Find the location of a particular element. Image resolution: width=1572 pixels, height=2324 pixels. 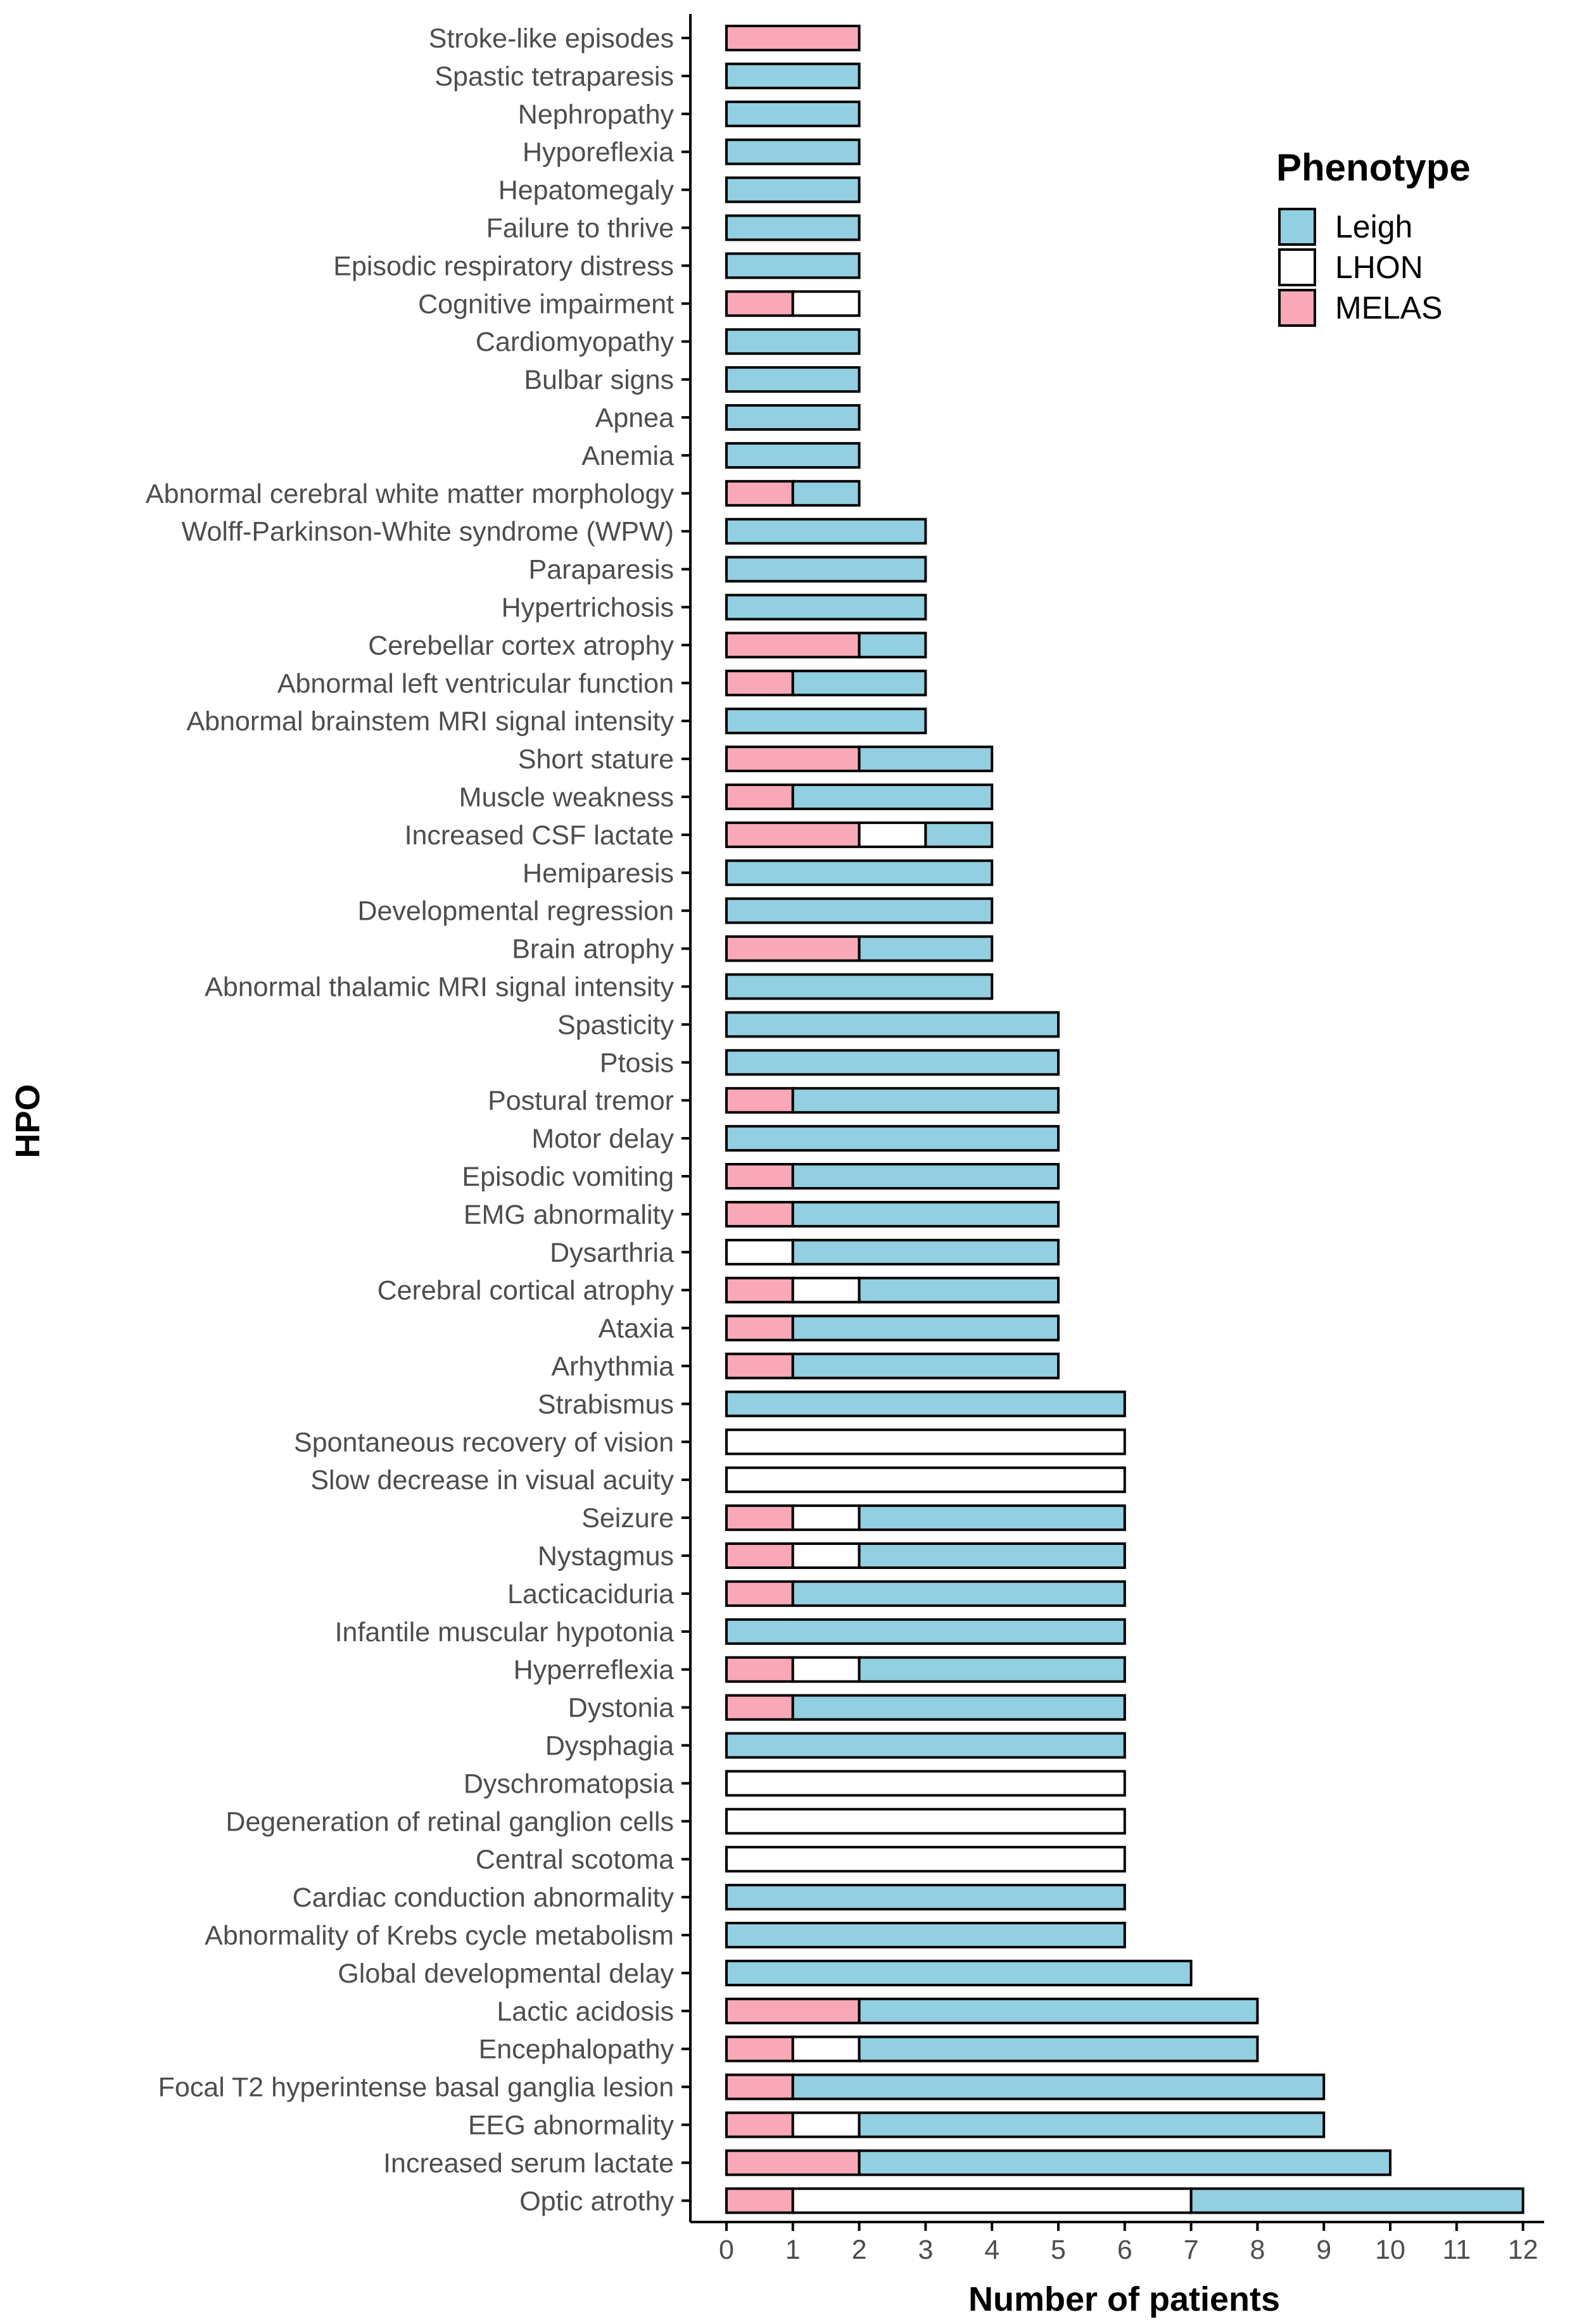

y-tick-label: Arhythmia is located at coordinates (612, 1367).